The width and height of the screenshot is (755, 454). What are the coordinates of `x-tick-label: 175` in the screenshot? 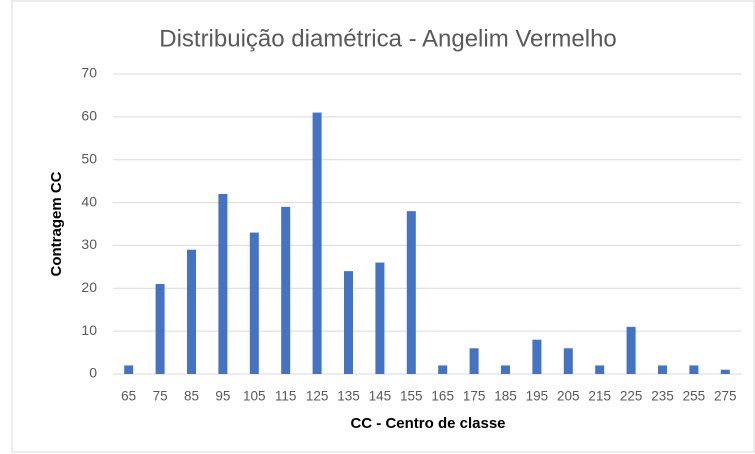 It's located at (474, 396).